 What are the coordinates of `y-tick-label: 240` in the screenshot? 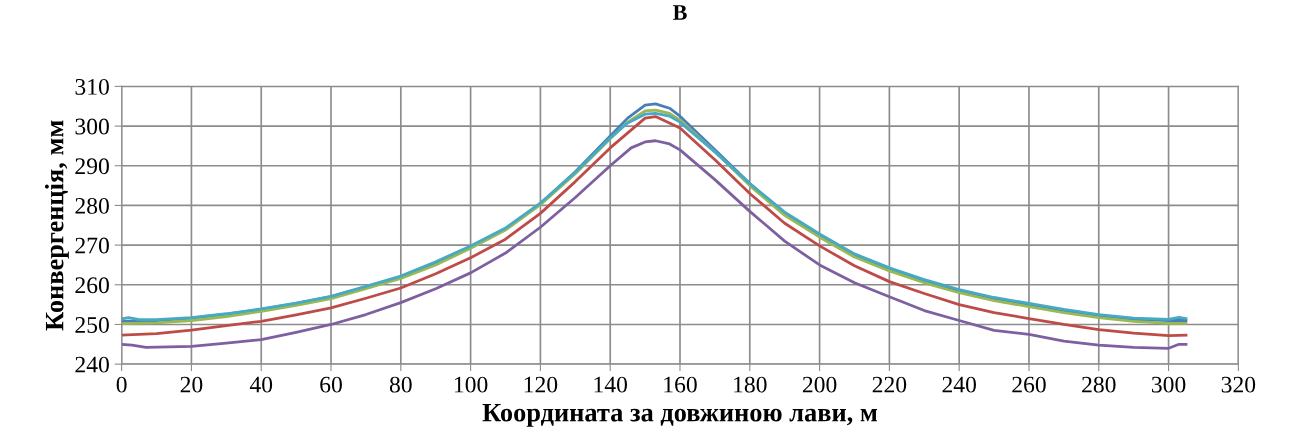 It's located at (92, 364).